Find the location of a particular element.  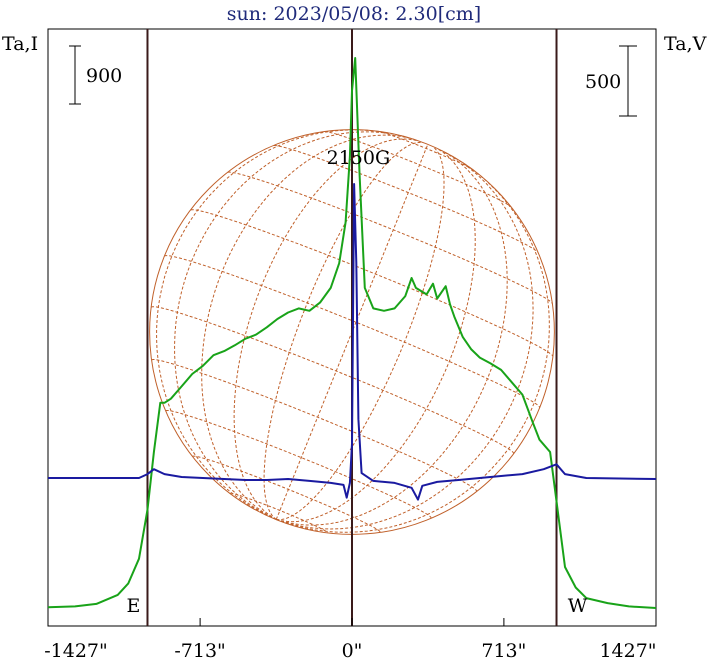

right-scale-bar: 500 is located at coordinates (611, 81).